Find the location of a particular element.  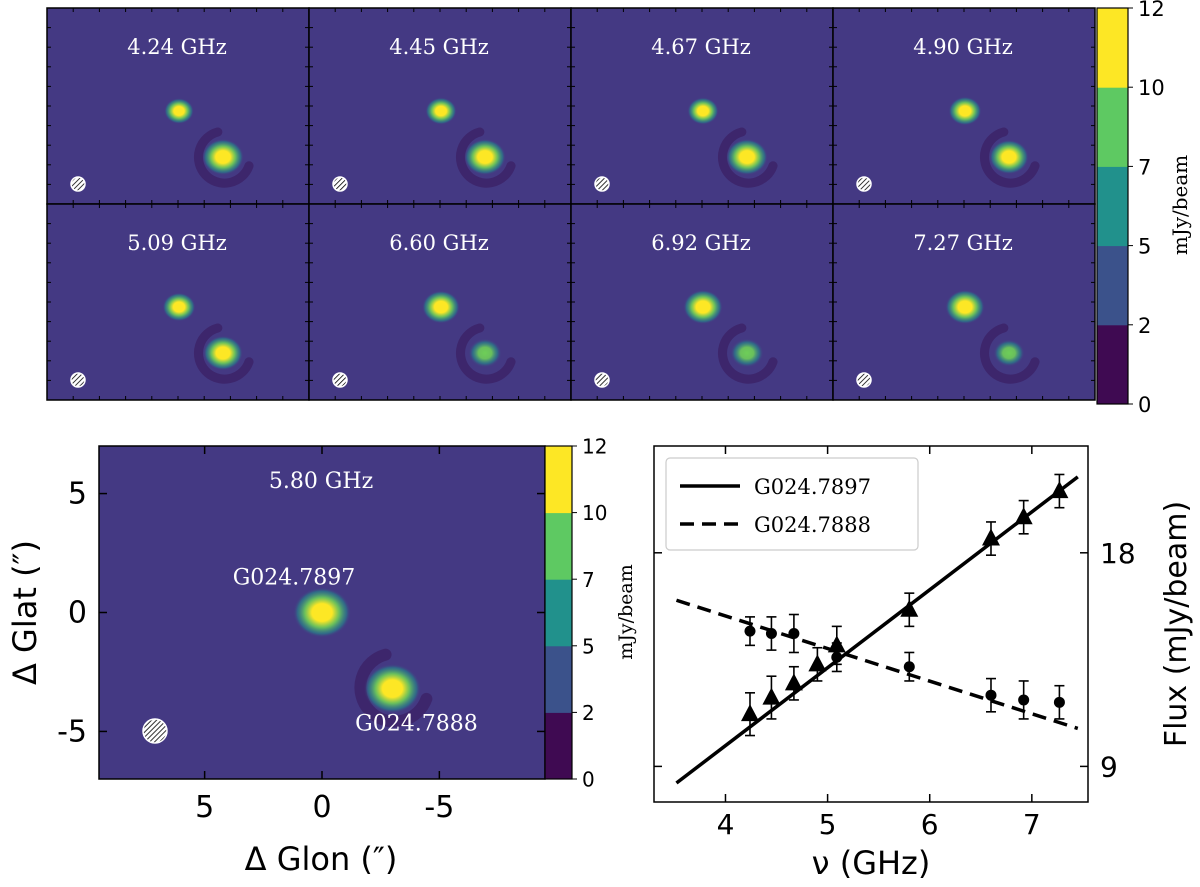

channel-frequency-label: 6.60 GHz is located at coordinates (439, 243).